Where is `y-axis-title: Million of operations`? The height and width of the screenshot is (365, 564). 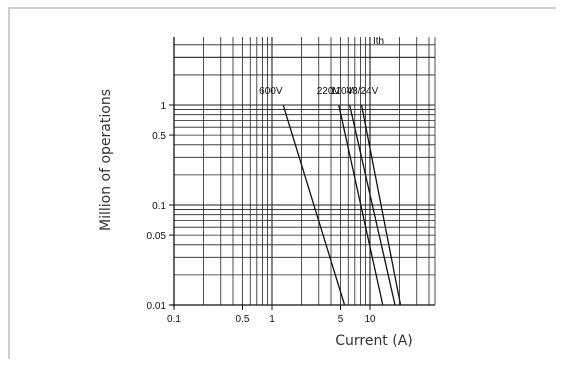
y-axis-title: Million of operations is located at coordinates (106, 160).